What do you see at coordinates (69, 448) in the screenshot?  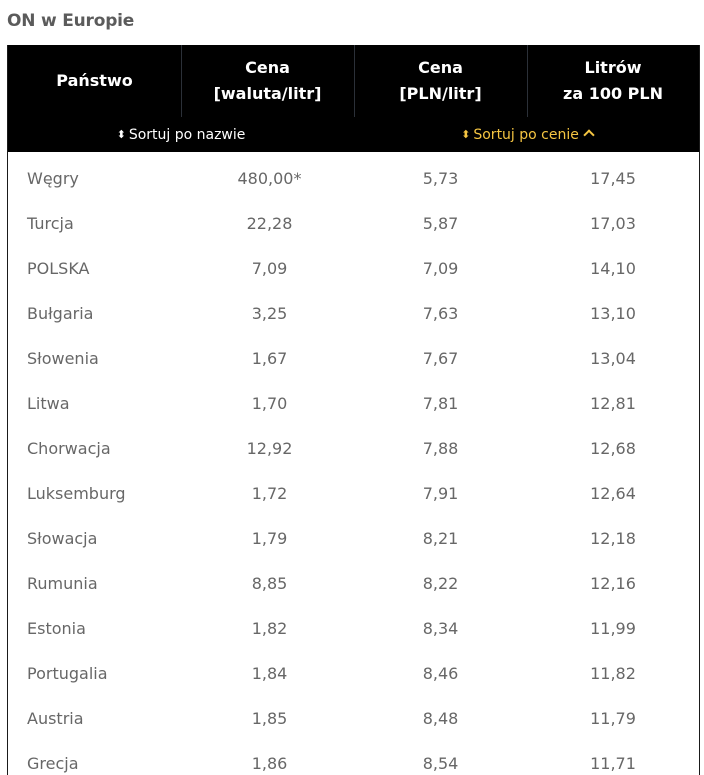 I see `country-cell: Chorwacja` at bounding box center [69, 448].